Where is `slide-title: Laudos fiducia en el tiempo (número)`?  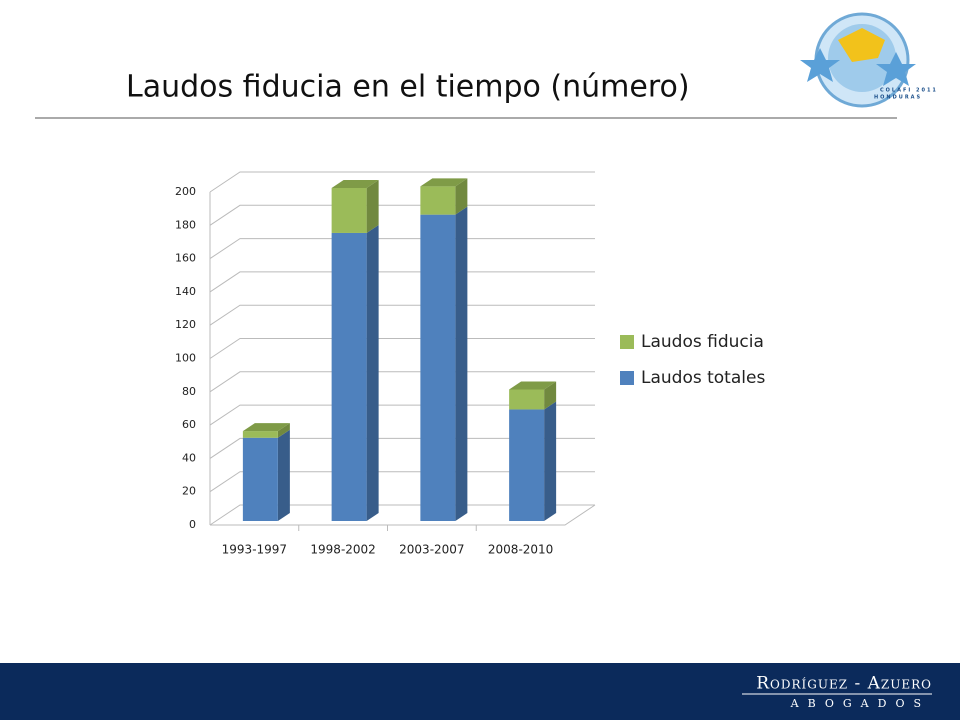 slide-title: Laudos fiducia en el tiempo (número) is located at coordinates (408, 87).